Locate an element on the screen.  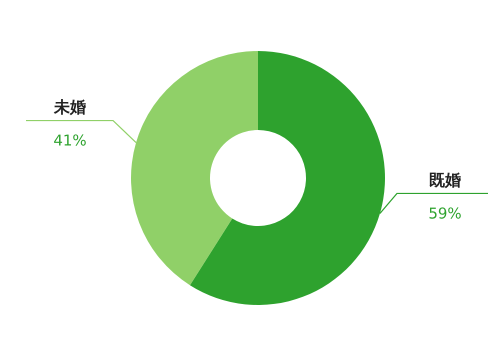
slice-label: 未婚 is located at coordinates (69, 107).